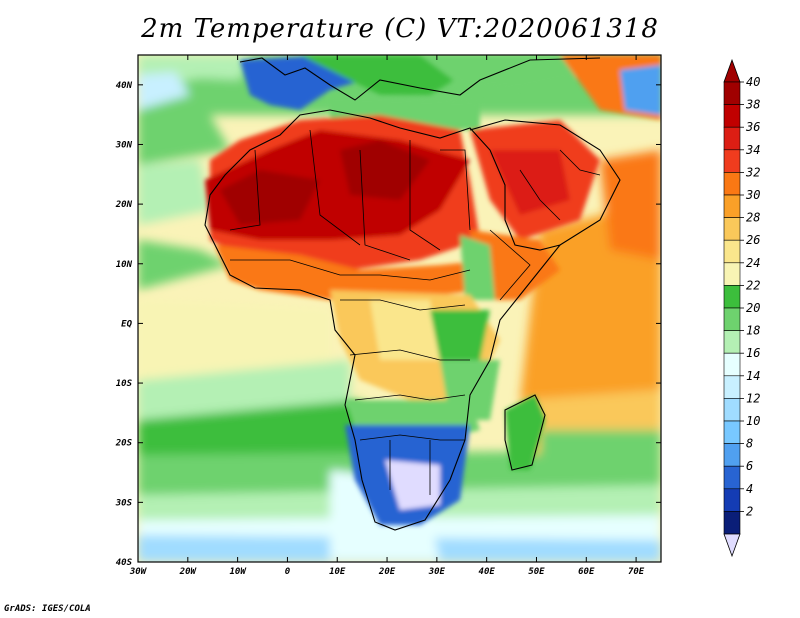 The height and width of the screenshot is (618, 800). I want to click on lon-label: 30W, so click(138, 572).